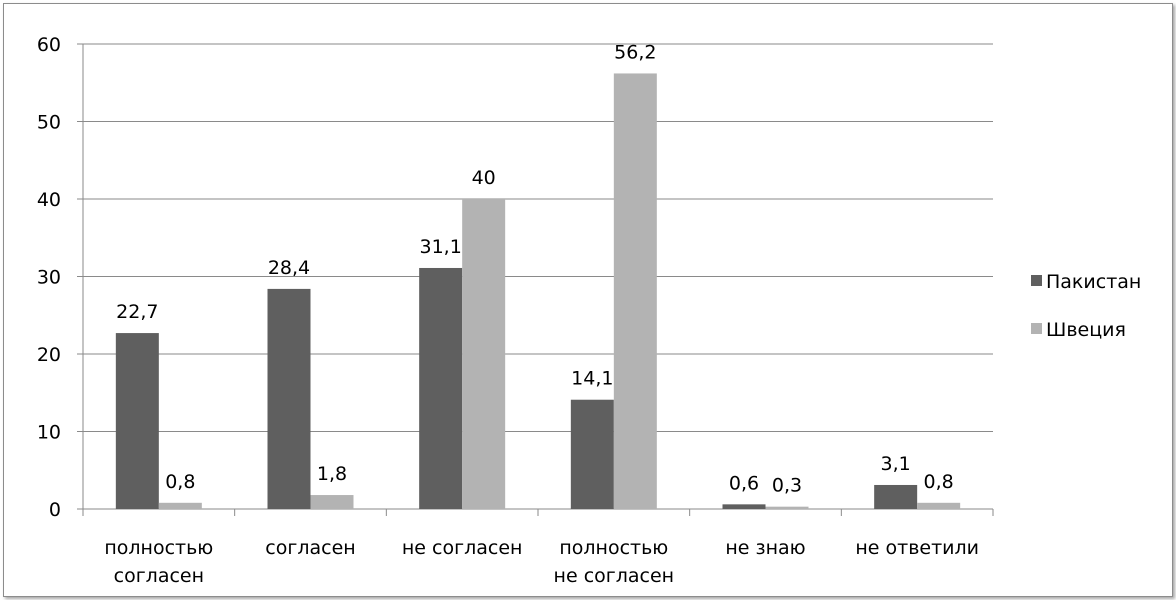  I want to click on data-label: 28,4, so click(289, 268).